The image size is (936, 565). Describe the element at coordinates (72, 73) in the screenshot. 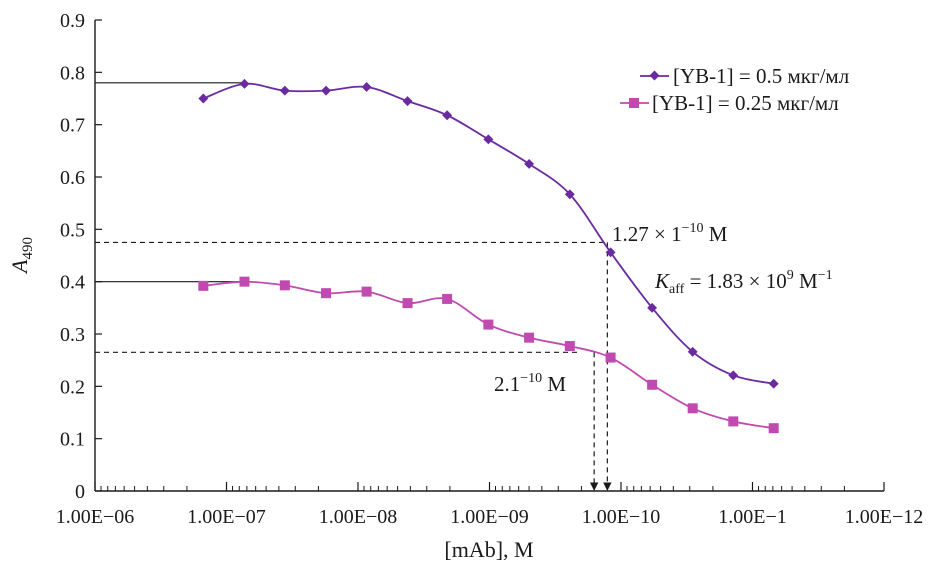

I see `y-tick-label: 0.8` at that location.